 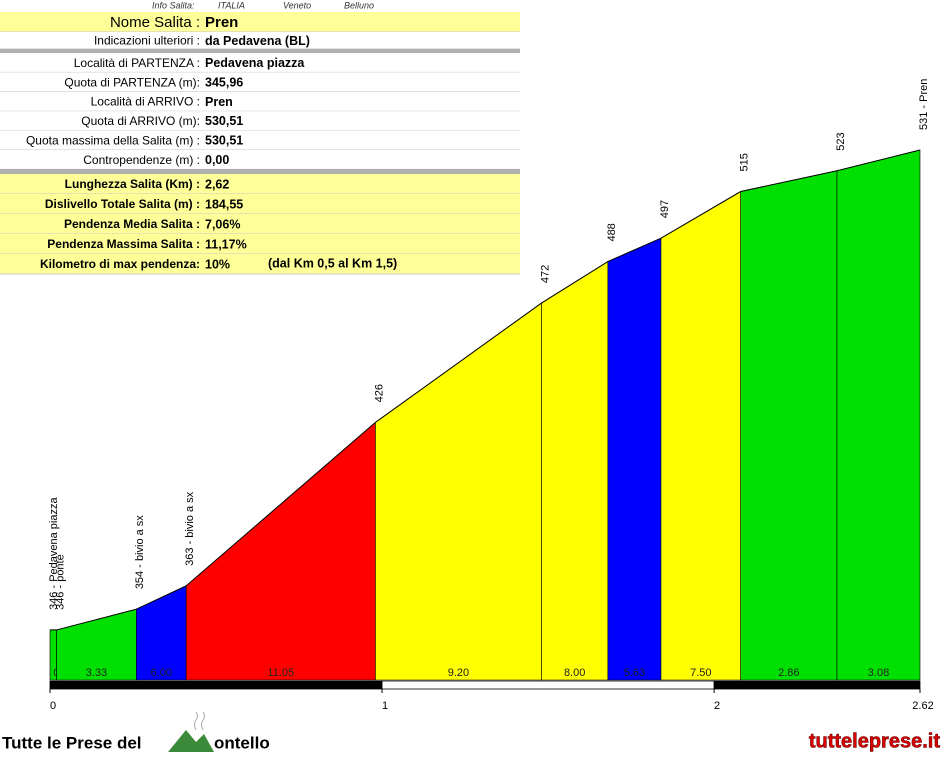 What do you see at coordinates (634, 673) in the screenshot?
I see `gradient-label: 5.63` at bounding box center [634, 673].